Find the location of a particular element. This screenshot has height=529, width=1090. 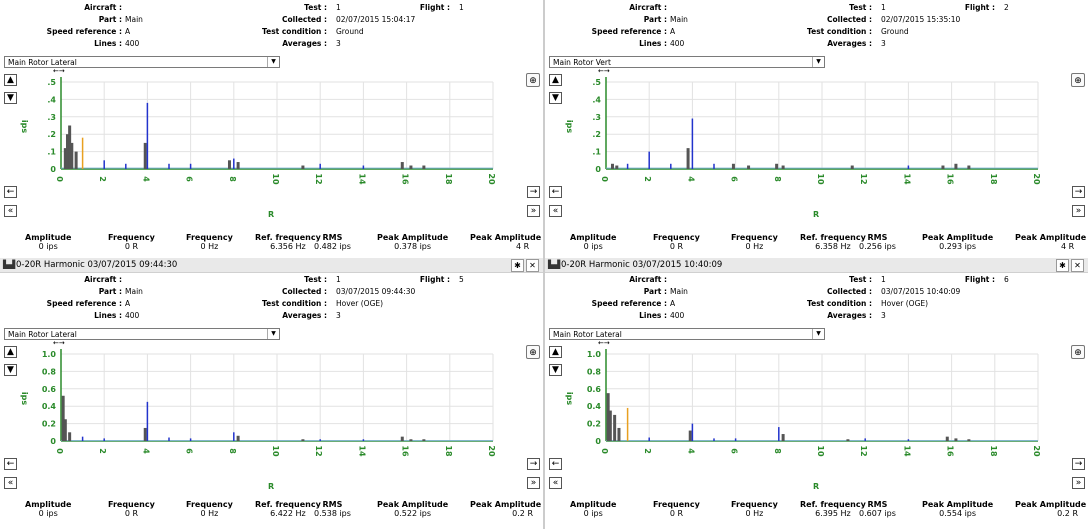

value-collected: 02/07/2015 15:35:10 is located at coordinates (921, 19).